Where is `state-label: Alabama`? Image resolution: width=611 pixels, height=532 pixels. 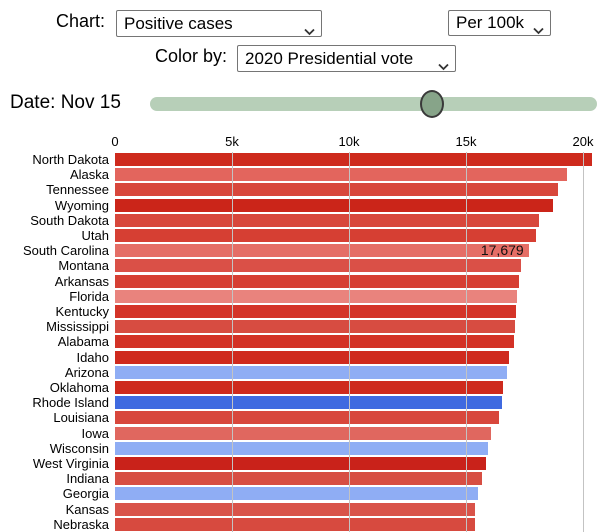 state-label: Alabama is located at coordinates (83, 342).